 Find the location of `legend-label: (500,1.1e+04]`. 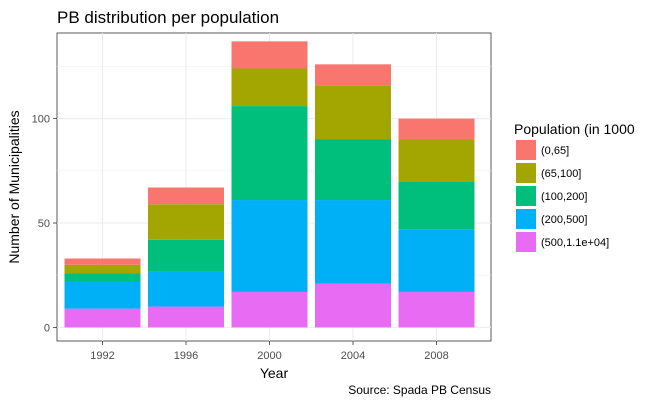

legend-label: (500,1.1e+04] is located at coordinates (575, 243).